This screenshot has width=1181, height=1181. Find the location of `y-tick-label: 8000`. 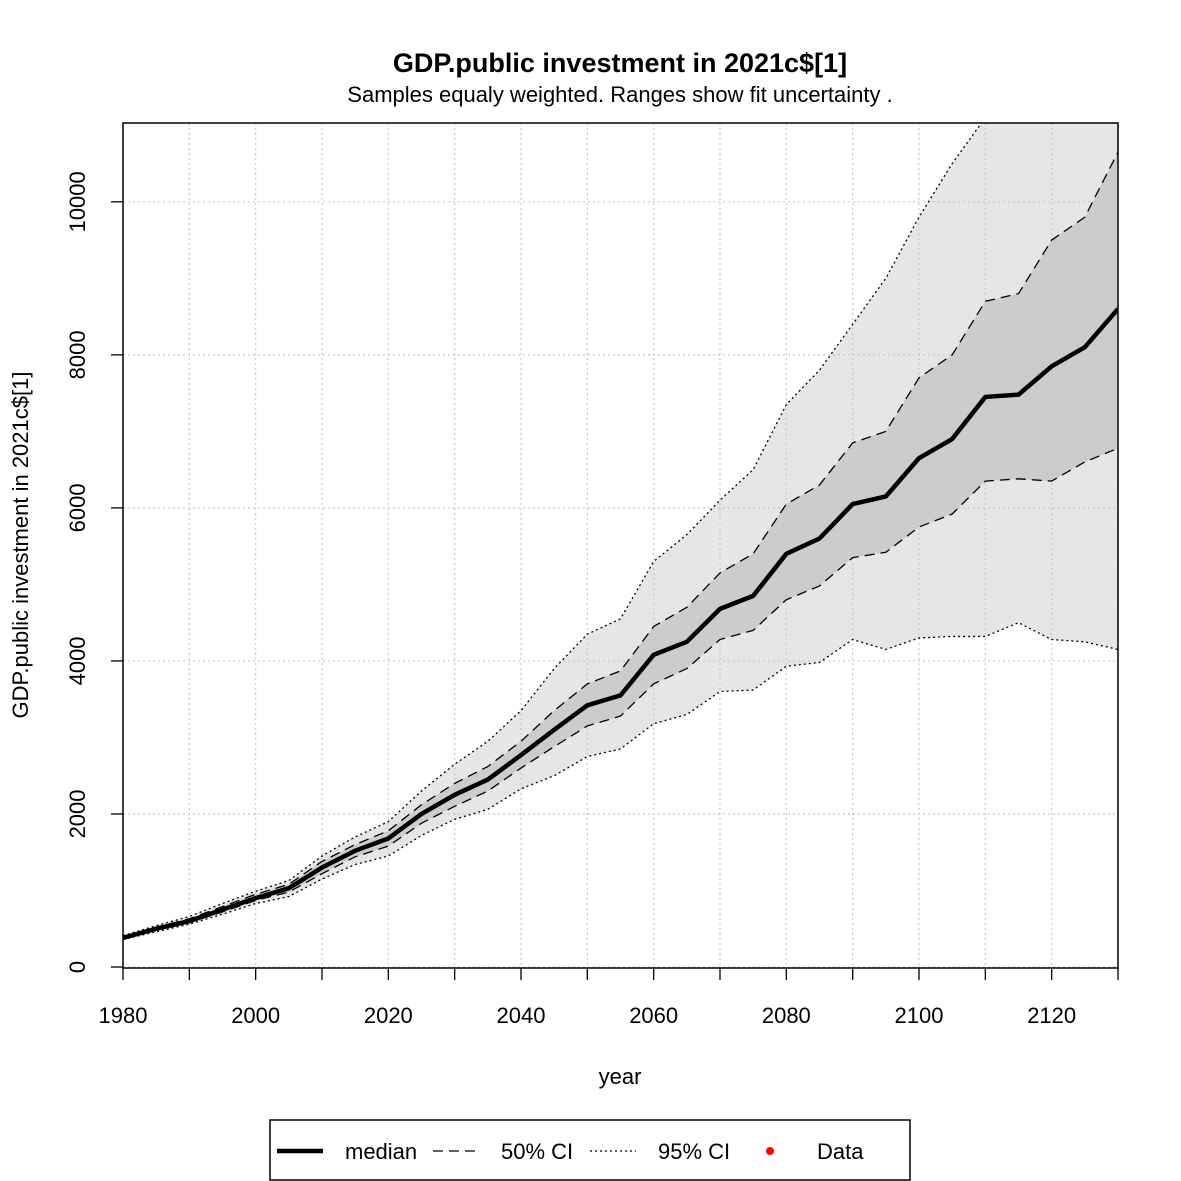

y-tick-label: 8000 is located at coordinates (77, 354).